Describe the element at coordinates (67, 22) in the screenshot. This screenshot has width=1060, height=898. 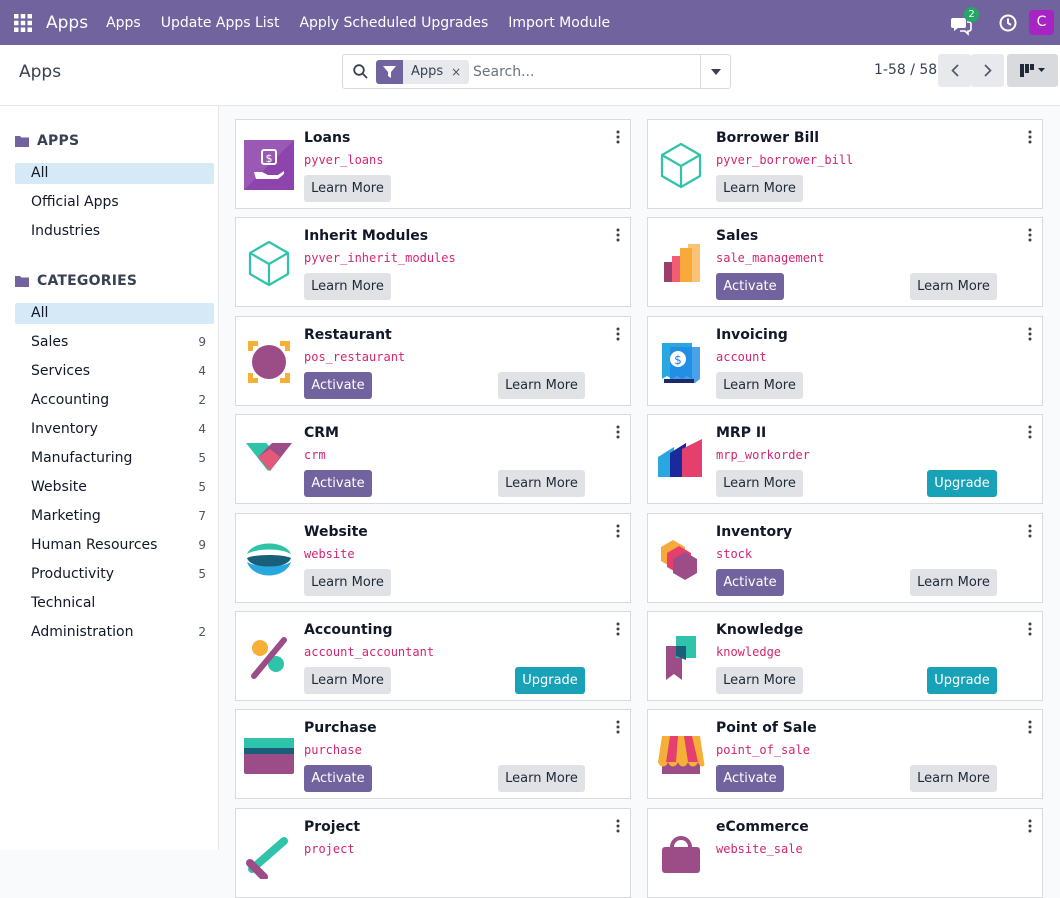
I see `nav-brand: Apps` at that location.